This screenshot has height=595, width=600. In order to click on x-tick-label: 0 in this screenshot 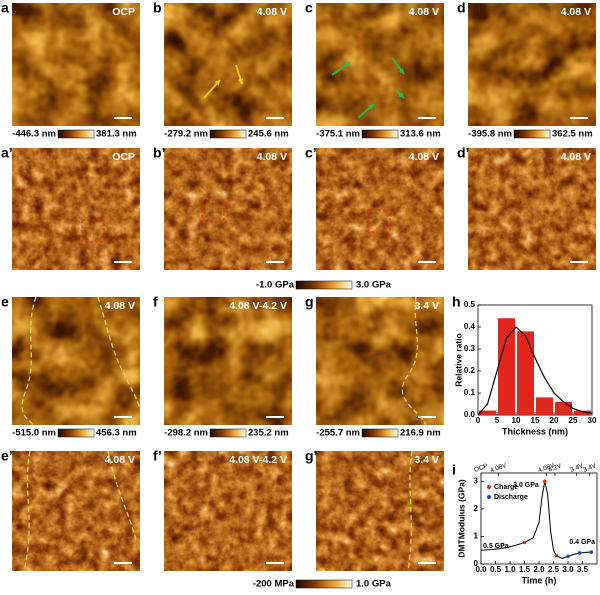, I will do `click(478, 420)`.